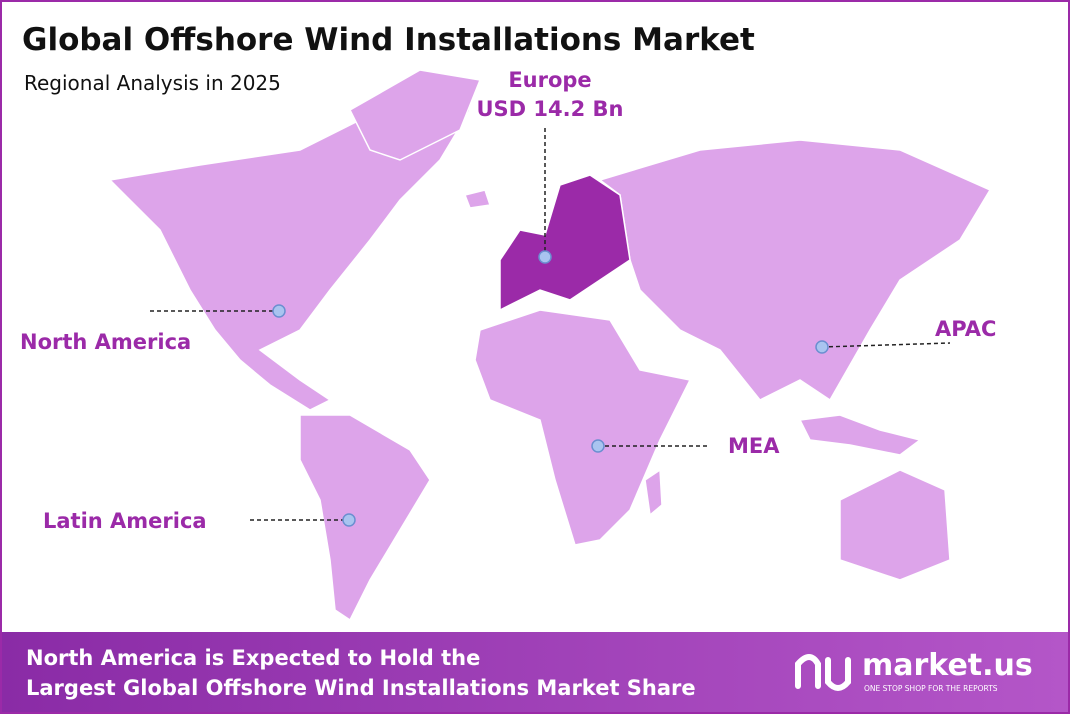 The width and height of the screenshot is (1070, 714). Describe the element at coordinates (253, 658) in the screenshot. I see `footer-line: North America is Expected to Hold the` at that location.